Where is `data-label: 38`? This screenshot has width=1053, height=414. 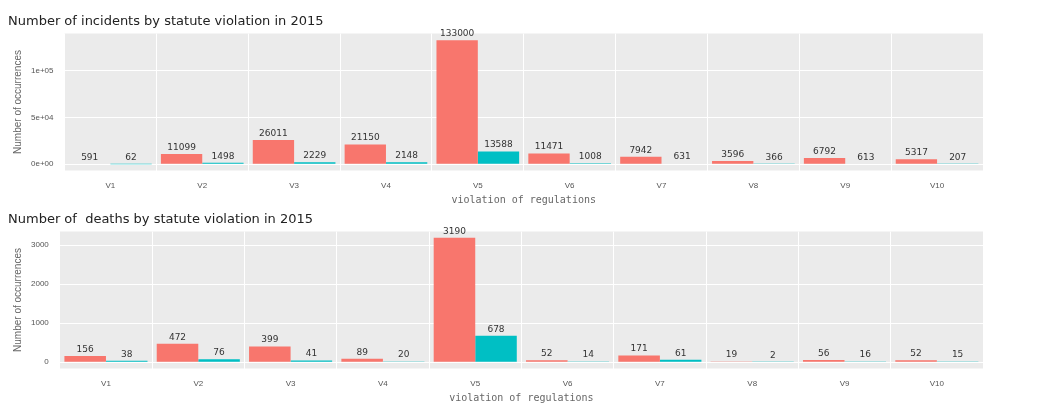 data-label: 38 is located at coordinates (127, 353).